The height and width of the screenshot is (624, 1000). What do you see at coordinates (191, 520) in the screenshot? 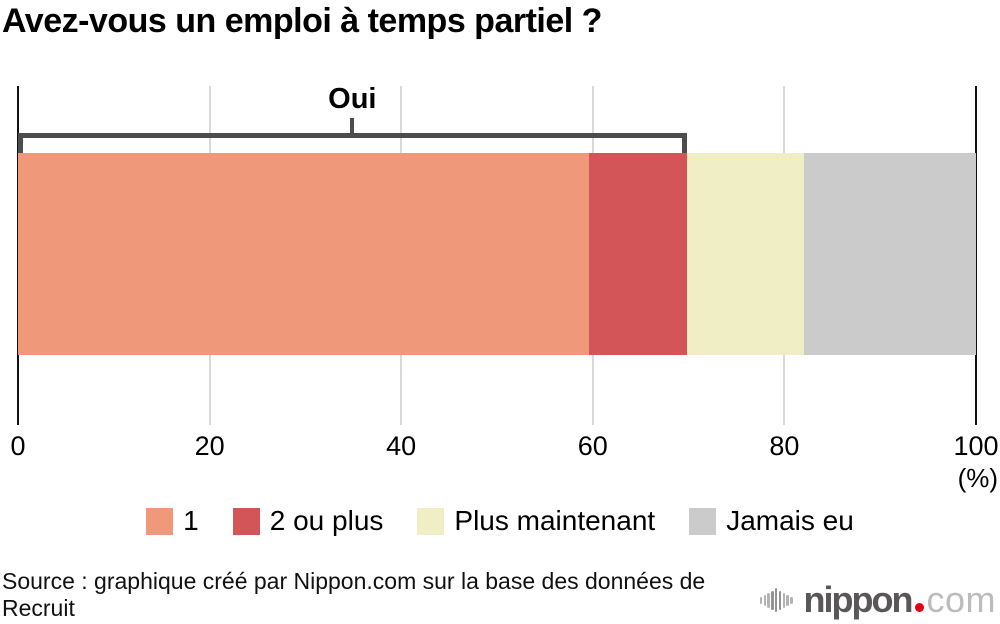
I see `legend-label: 1` at bounding box center [191, 520].